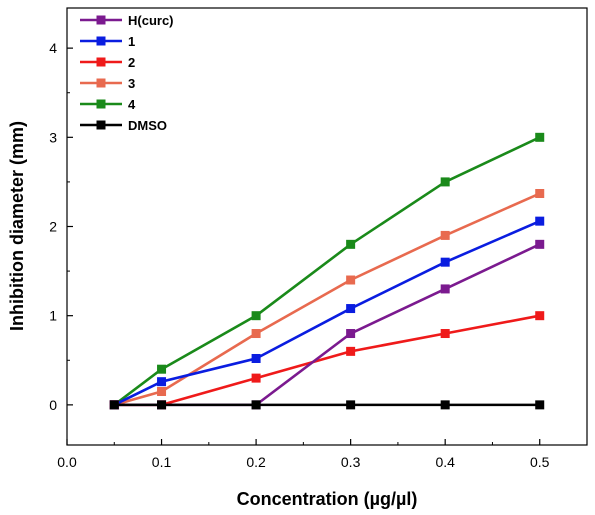 This screenshot has width=595, height=515. Describe the element at coordinates (127, 20) in the screenshot. I see `legend-item: H(curc)` at that location.